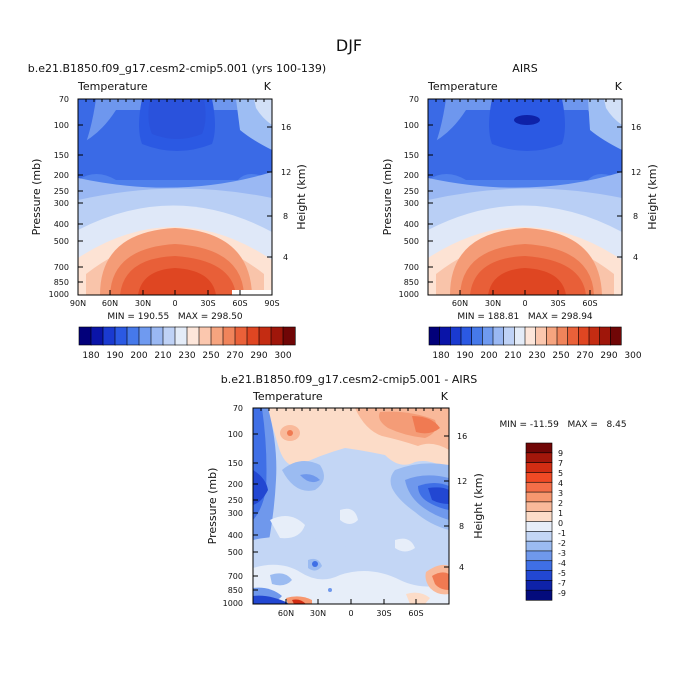 This screenshot has width=700, height=700. Describe the element at coordinates (138, 356) in the screenshot. I see `colorbar-model-label: 200` at that location.